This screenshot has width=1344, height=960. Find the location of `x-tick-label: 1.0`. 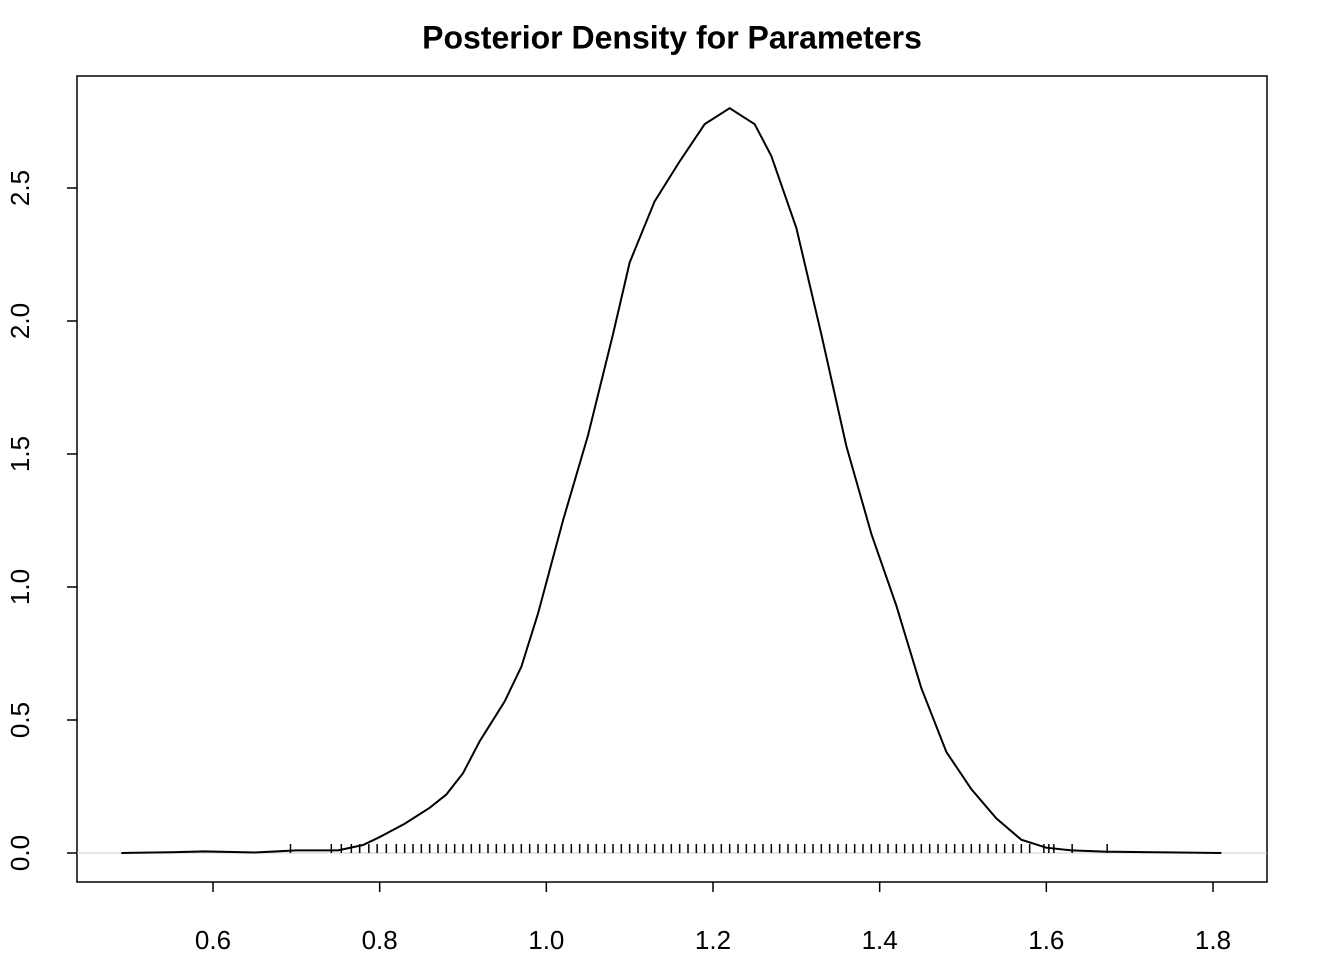

x-tick-label: 1.0 is located at coordinates (546, 940).